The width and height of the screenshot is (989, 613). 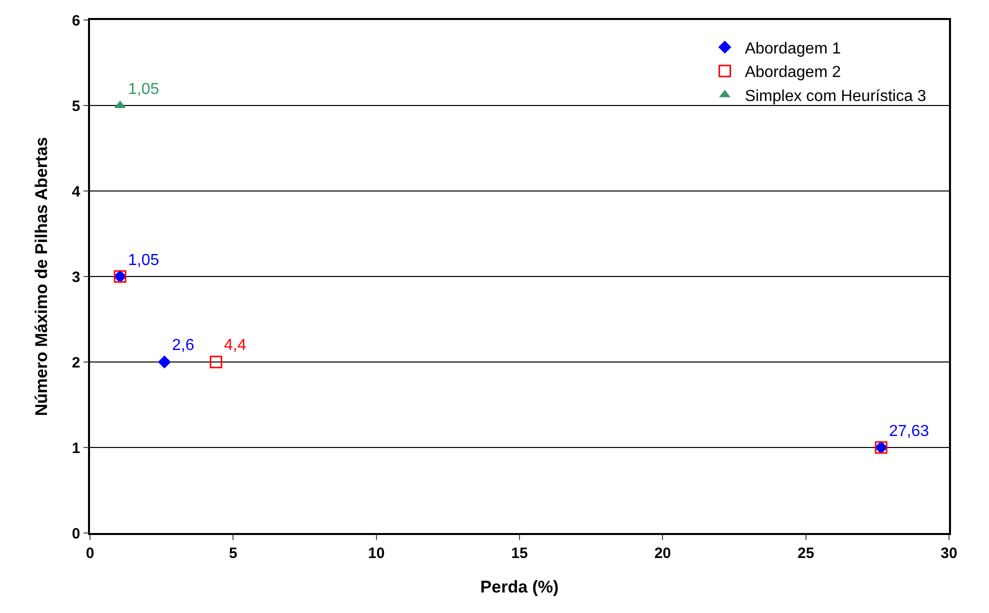 I want to click on x-tick-label: 25, so click(x=805, y=553).